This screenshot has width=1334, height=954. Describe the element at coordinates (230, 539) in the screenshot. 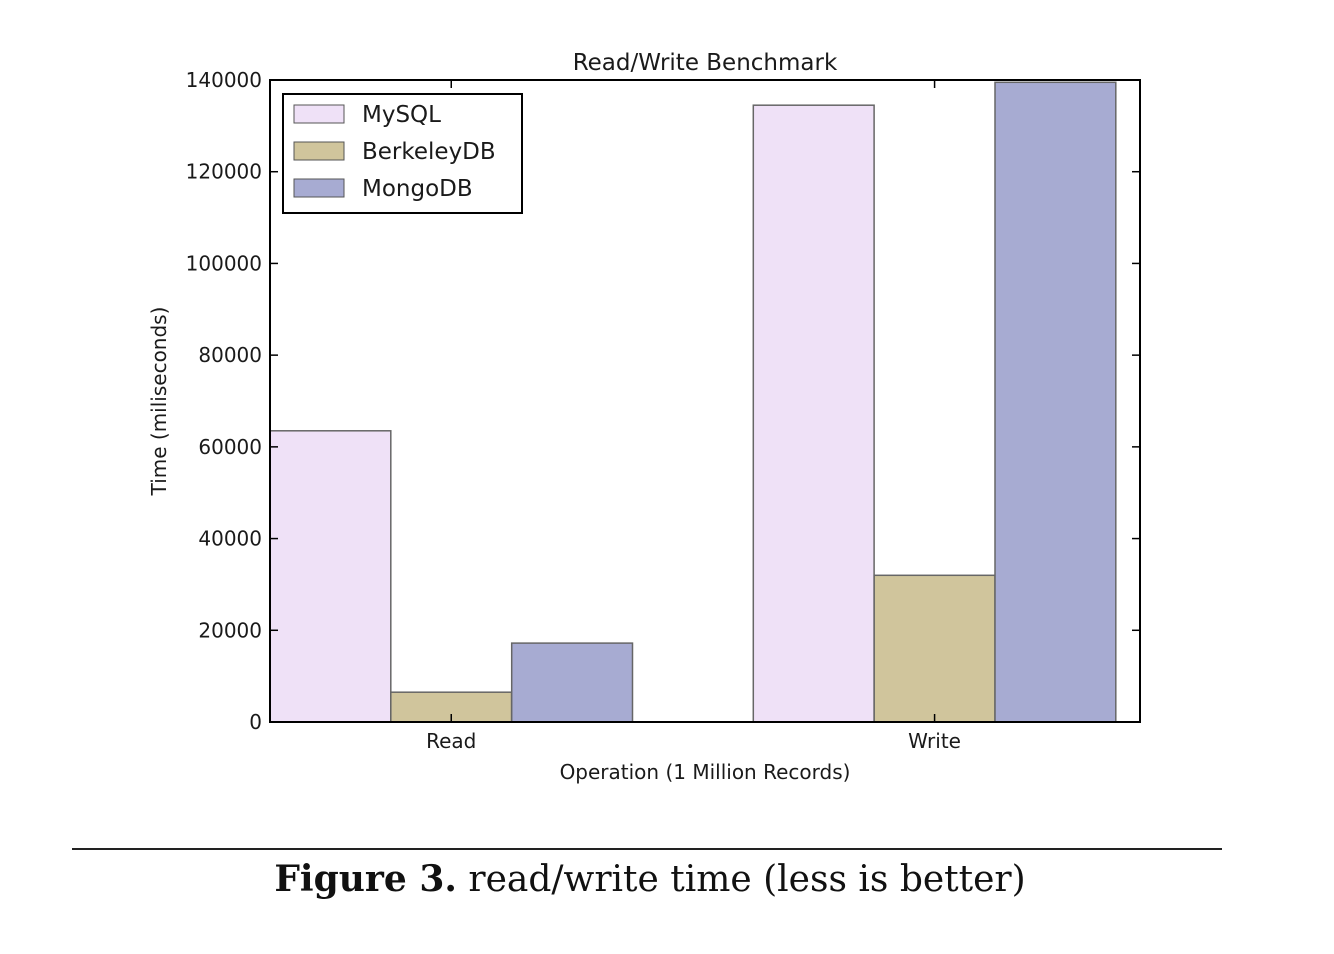

I see `y-tick-label: 40000` at that location.